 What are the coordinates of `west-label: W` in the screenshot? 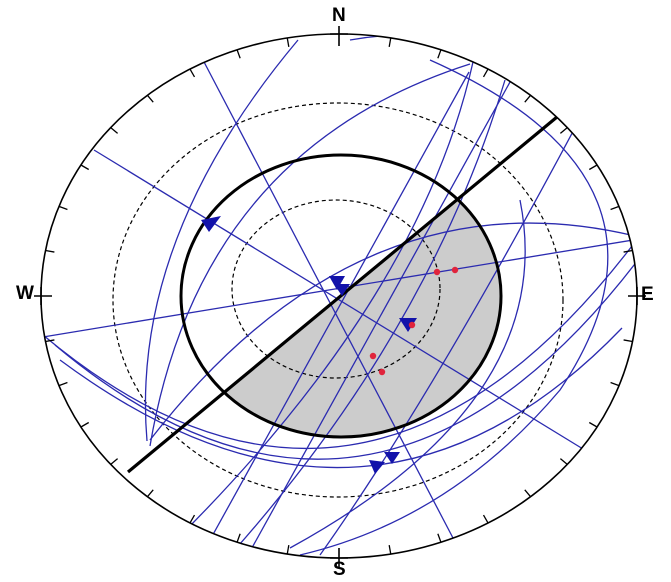 It's located at (25, 293).